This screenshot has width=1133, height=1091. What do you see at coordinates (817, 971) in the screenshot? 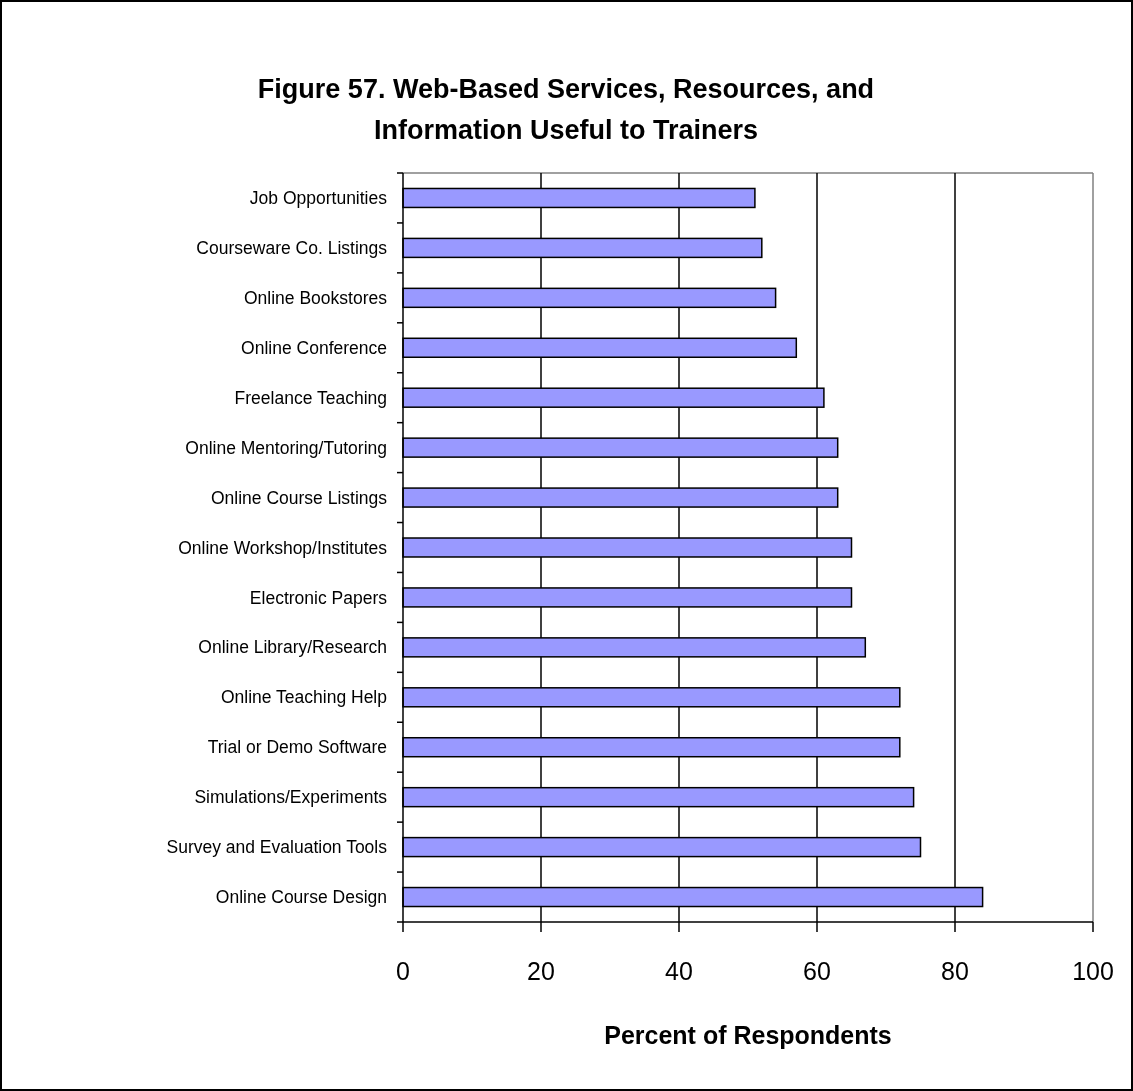
I see `x-tick-label: 60` at bounding box center [817, 971].